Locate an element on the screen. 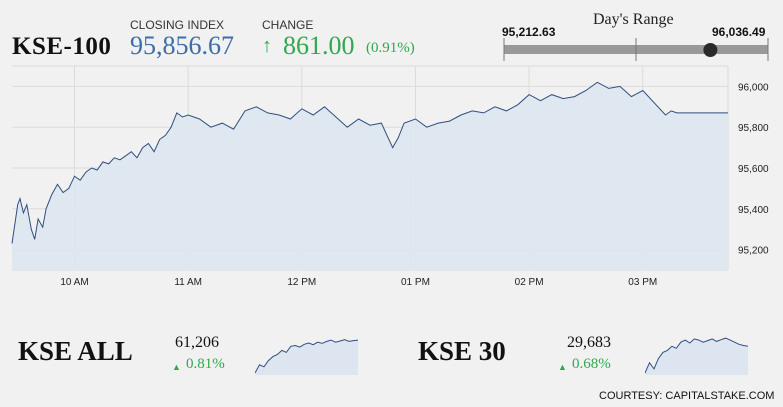 The image size is (783, 407). up-arrow-icon: ↑ is located at coordinates (267, 46).